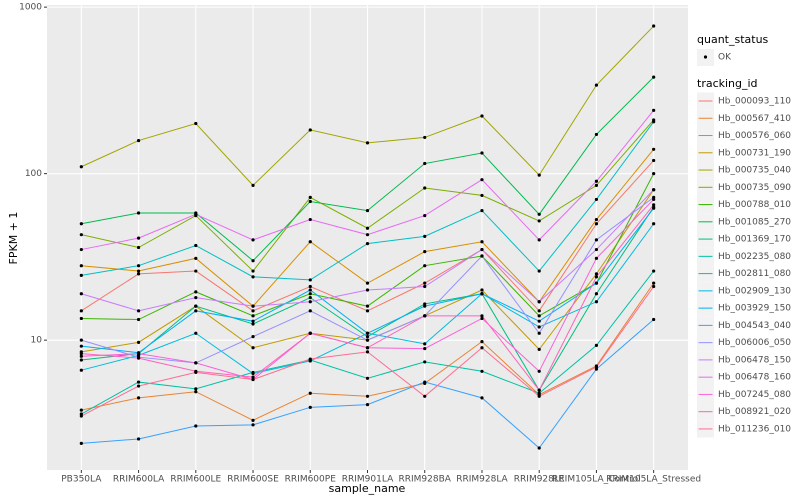 Image resolution: width=800 pixels, height=500 pixels. What do you see at coordinates (482, 480) in the screenshot?
I see `x-tick-label: RRIM928LA` at bounding box center [482, 480].